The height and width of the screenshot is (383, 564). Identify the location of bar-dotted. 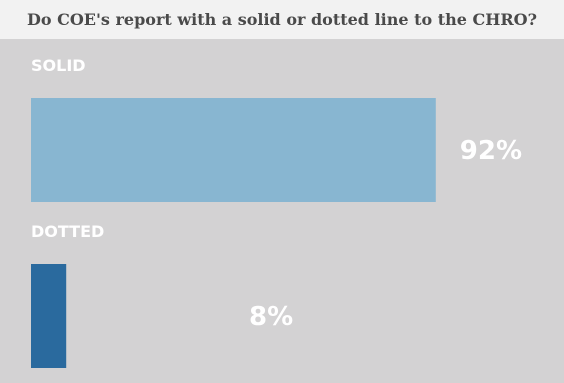
(49, 316).